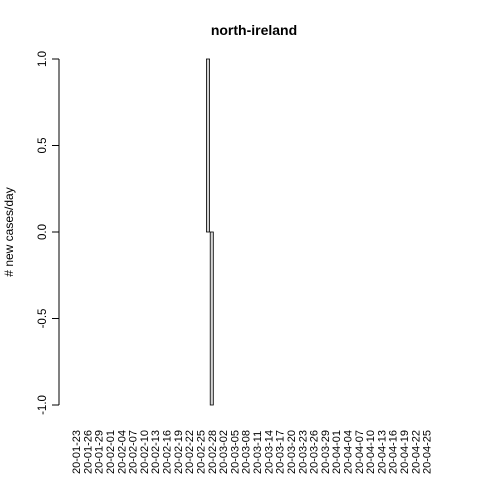 Image resolution: width=480 pixels, height=480 pixels. I want to click on y-tick-label: 1.0, so click(43, 59).